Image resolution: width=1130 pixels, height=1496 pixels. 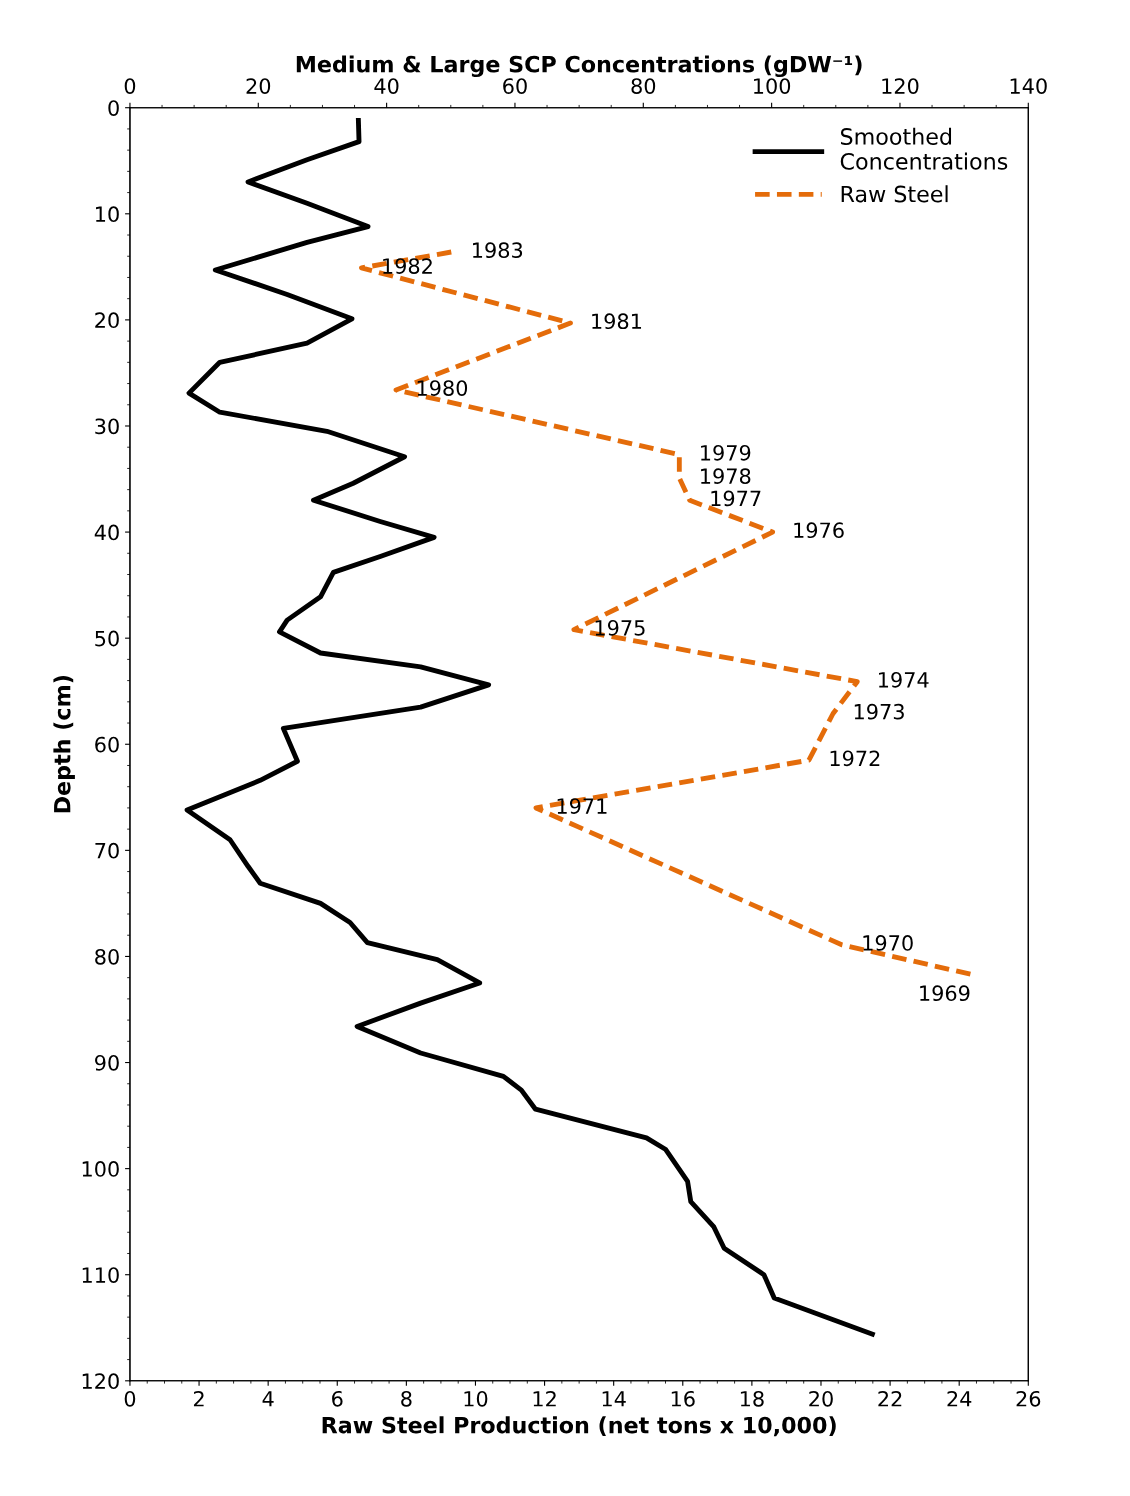 What do you see at coordinates (736, 498) in the screenshot?
I see `annotation: 1977` at bounding box center [736, 498].